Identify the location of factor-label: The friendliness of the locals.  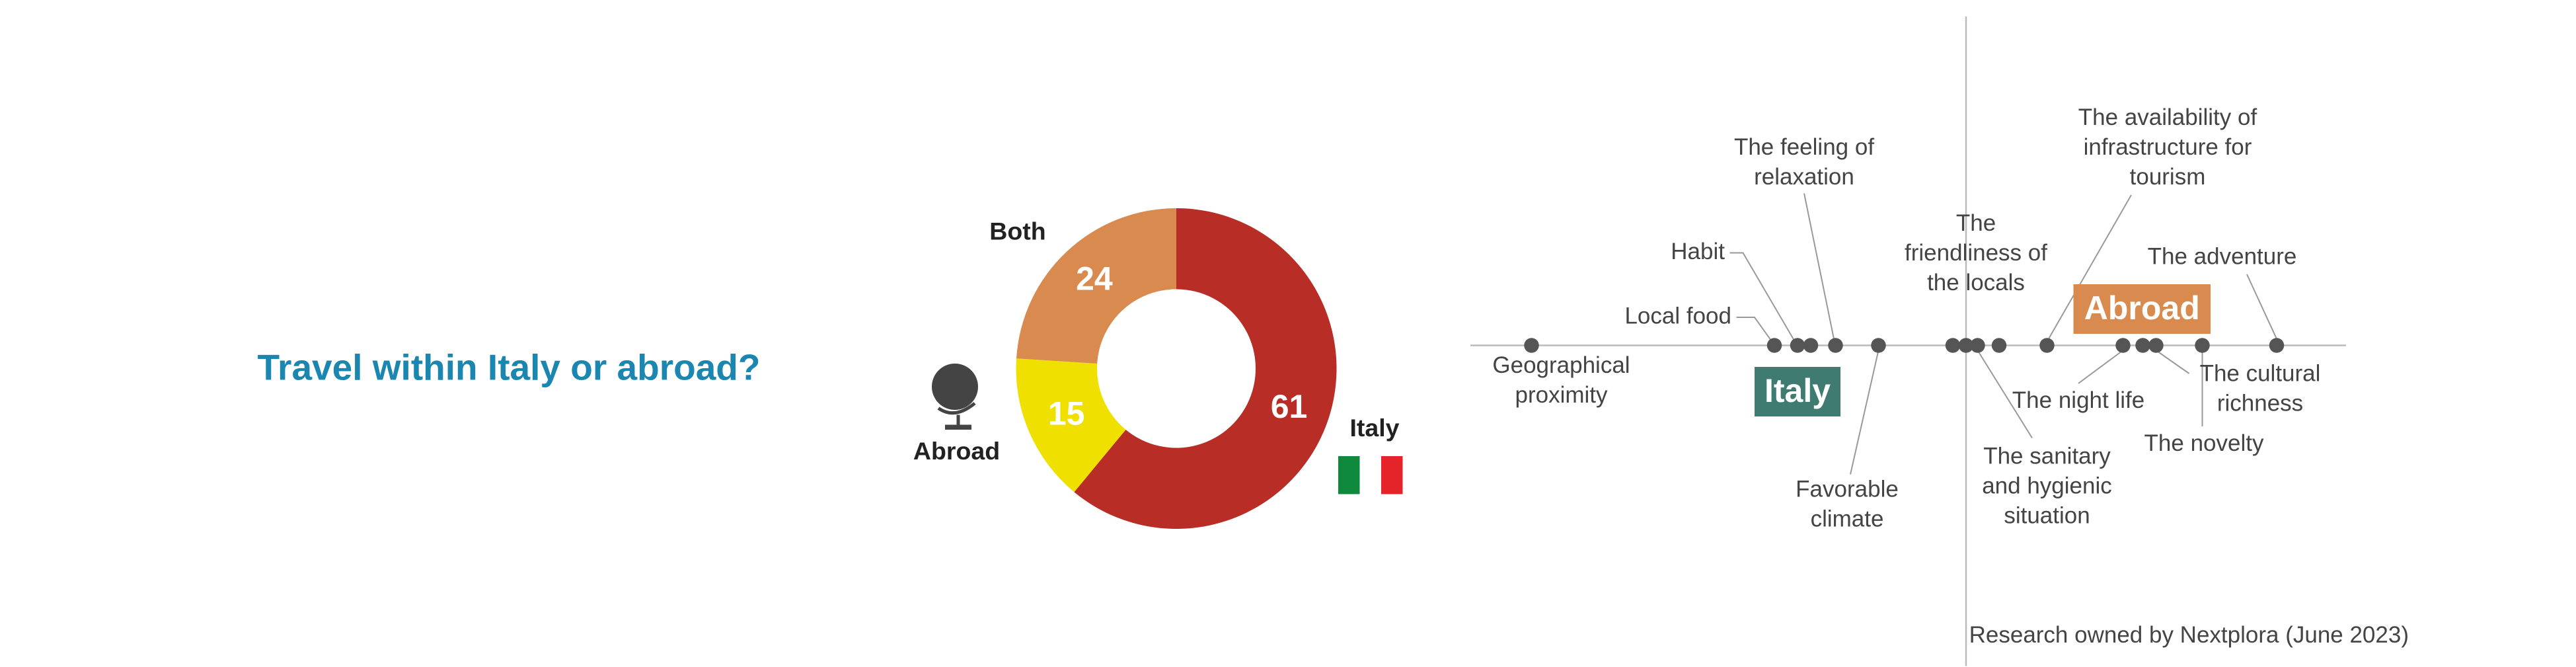
(1976, 252).